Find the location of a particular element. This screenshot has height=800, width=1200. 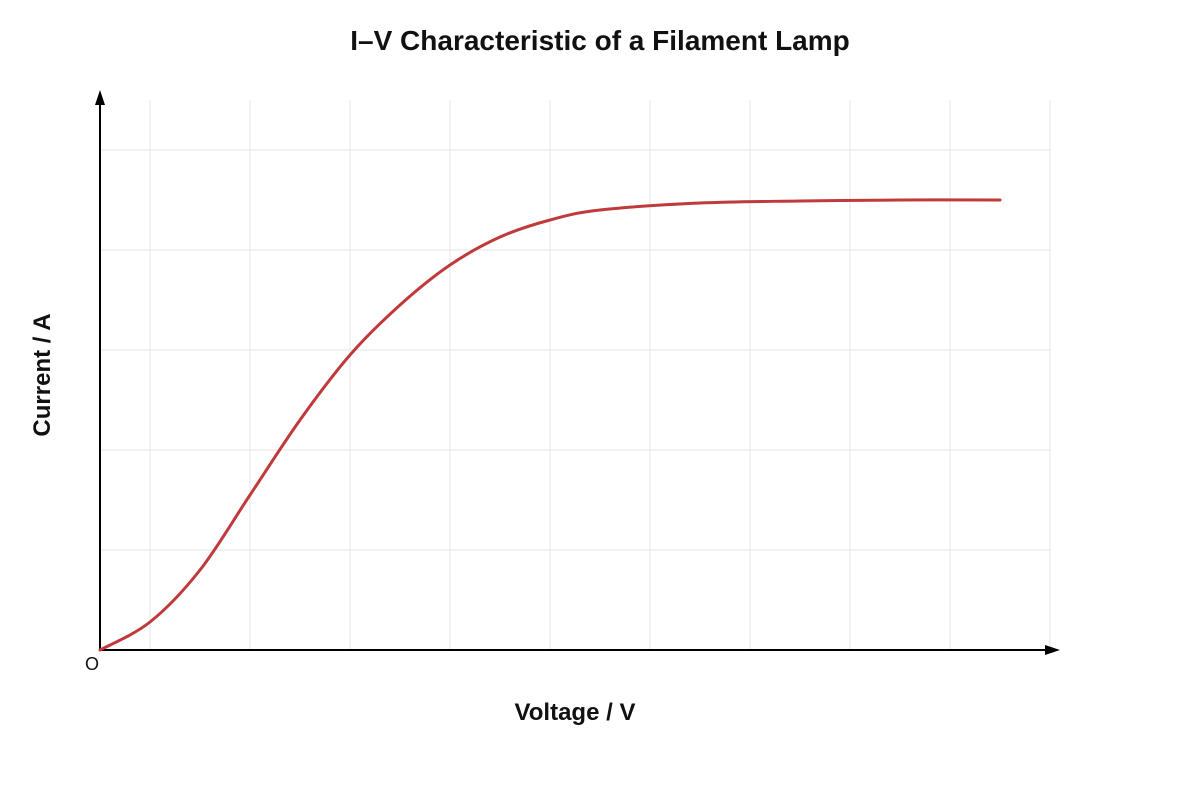

x-axis-arrow is located at coordinates (1052, 650).